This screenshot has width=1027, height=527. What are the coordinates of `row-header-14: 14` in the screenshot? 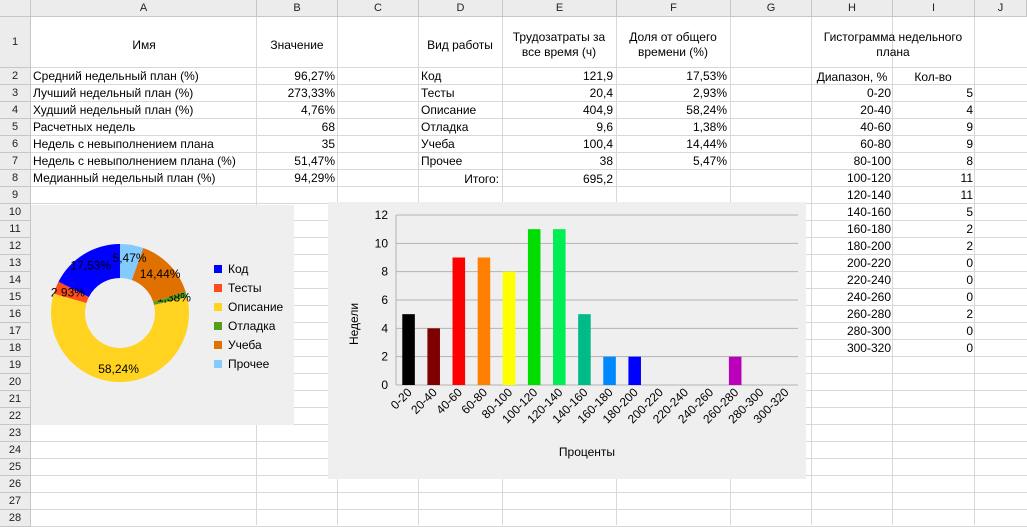 It's located at (15, 280).